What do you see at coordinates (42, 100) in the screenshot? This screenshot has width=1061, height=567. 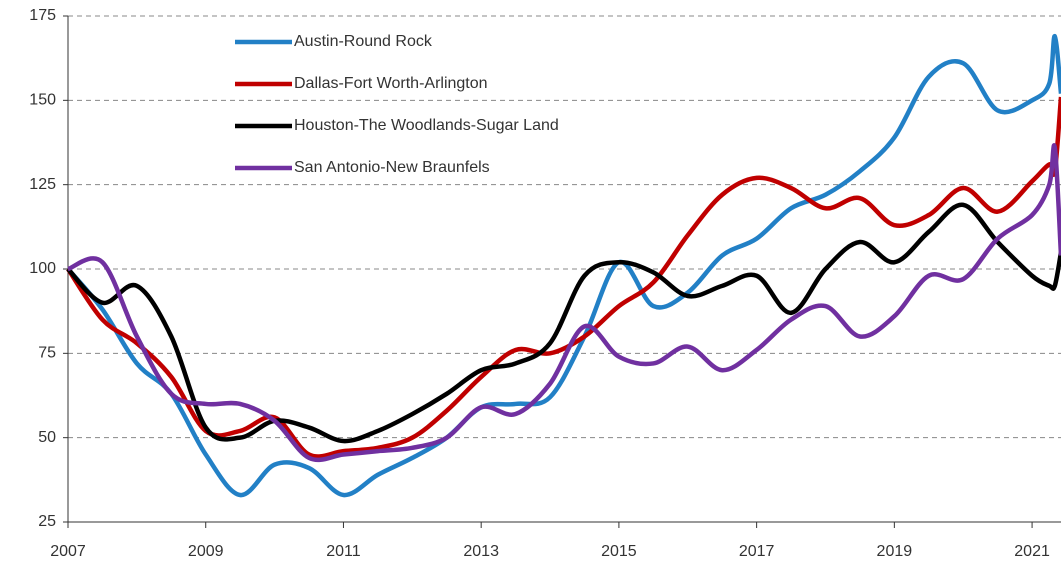 I see `y-tick-label: 150` at bounding box center [42, 100].